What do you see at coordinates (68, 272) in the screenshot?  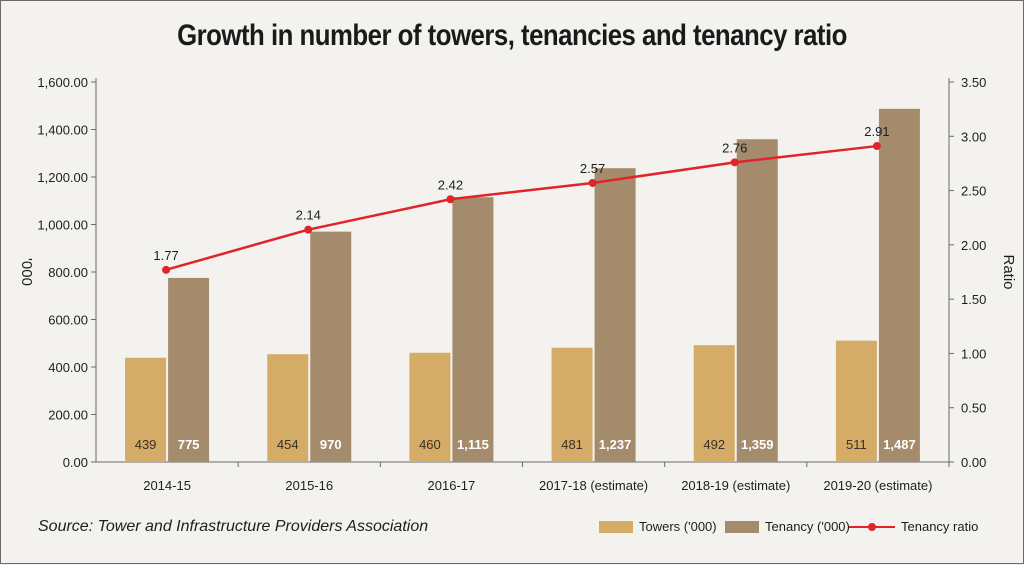 I see `y-tick-label-left: 800.00` at bounding box center [68, 272].